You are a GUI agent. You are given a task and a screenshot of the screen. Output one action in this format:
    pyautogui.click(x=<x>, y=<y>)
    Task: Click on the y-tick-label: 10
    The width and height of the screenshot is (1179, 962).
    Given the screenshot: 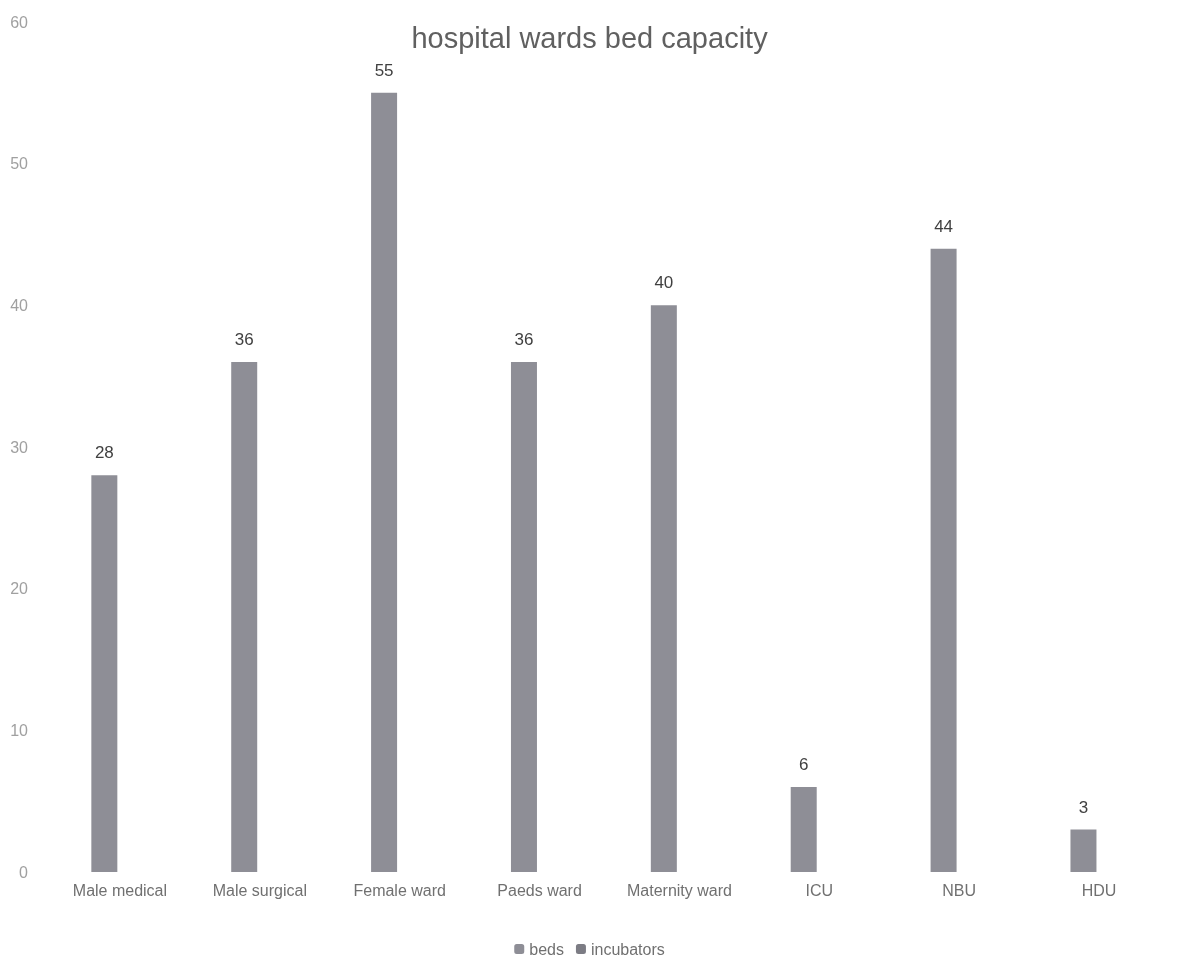 What is the action you would take?
    pyautogui.click(x=19, y=730)
    